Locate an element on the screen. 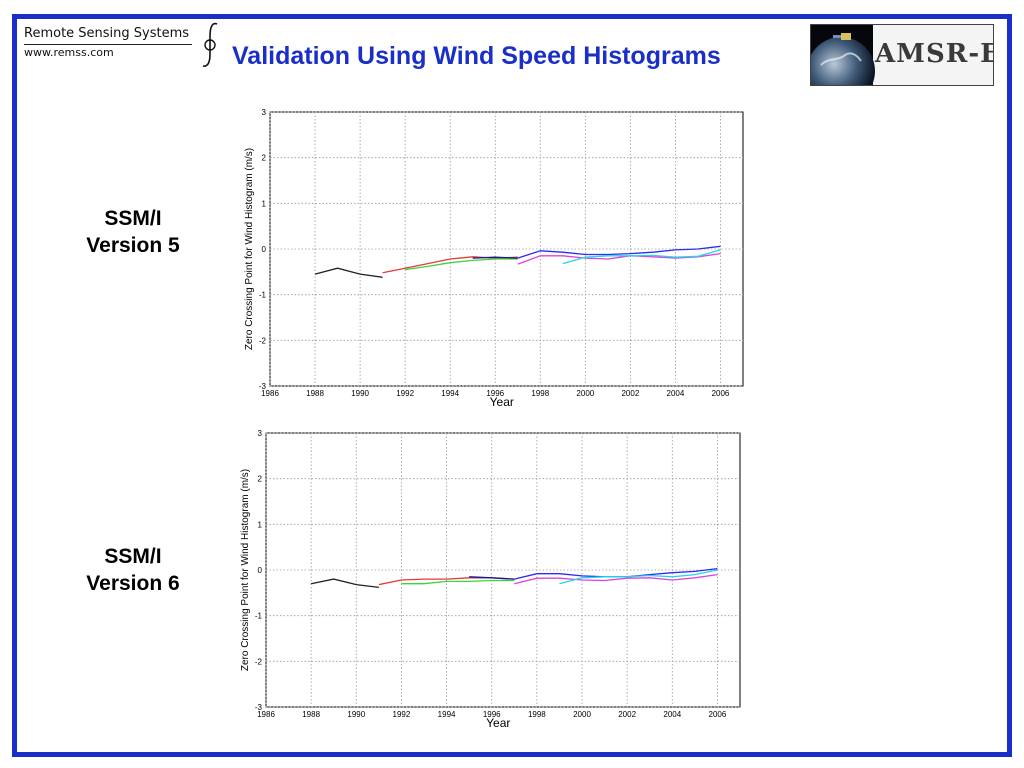 This screenshot has width=1024, height=768. earth-icon is located at coordinates (843, 55).